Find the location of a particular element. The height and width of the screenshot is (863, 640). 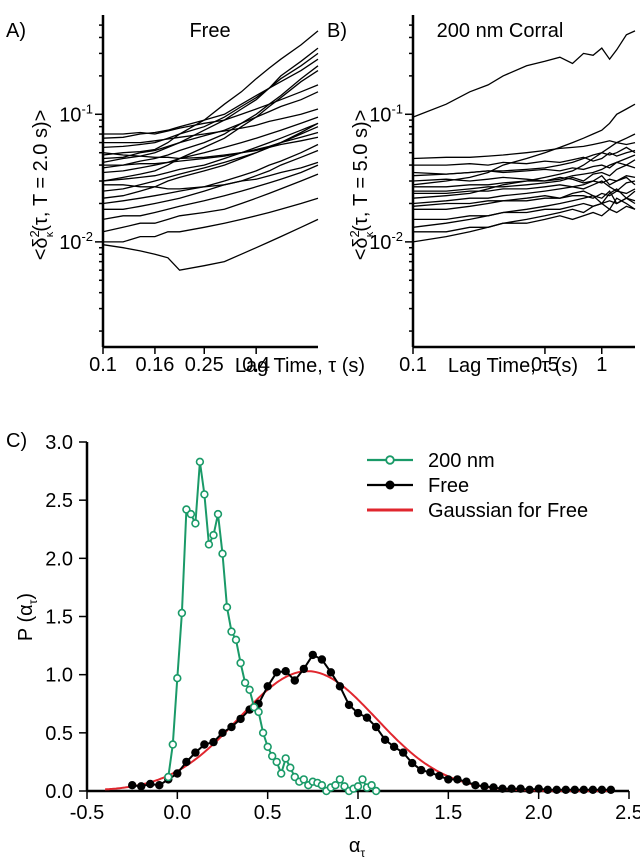

panel-a-y-tick-label: 10⁻² is located at coordinates (76, 241).